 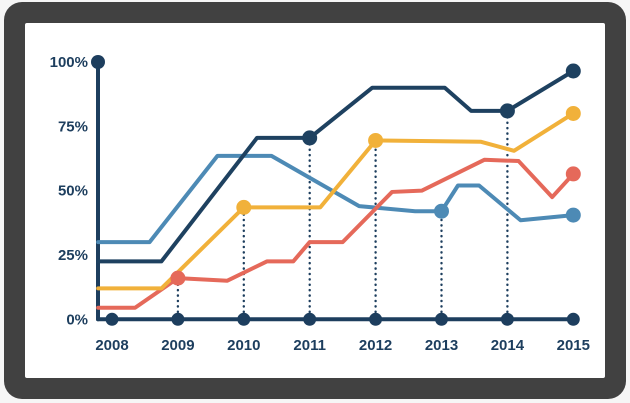 What do you see at coordinates (375, 345) in the screenshot?
I see `x-tick-label-2012: 2012` at bounding box center [375, 345].